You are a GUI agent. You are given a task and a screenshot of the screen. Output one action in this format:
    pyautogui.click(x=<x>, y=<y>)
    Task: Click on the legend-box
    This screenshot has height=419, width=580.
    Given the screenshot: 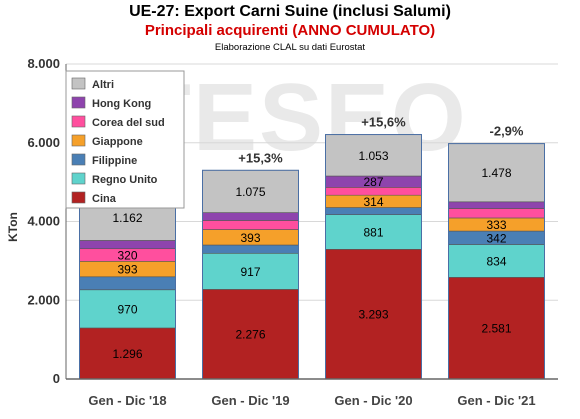 What is the action you would take?
    pyautogui.click(x=125, y=139)
    